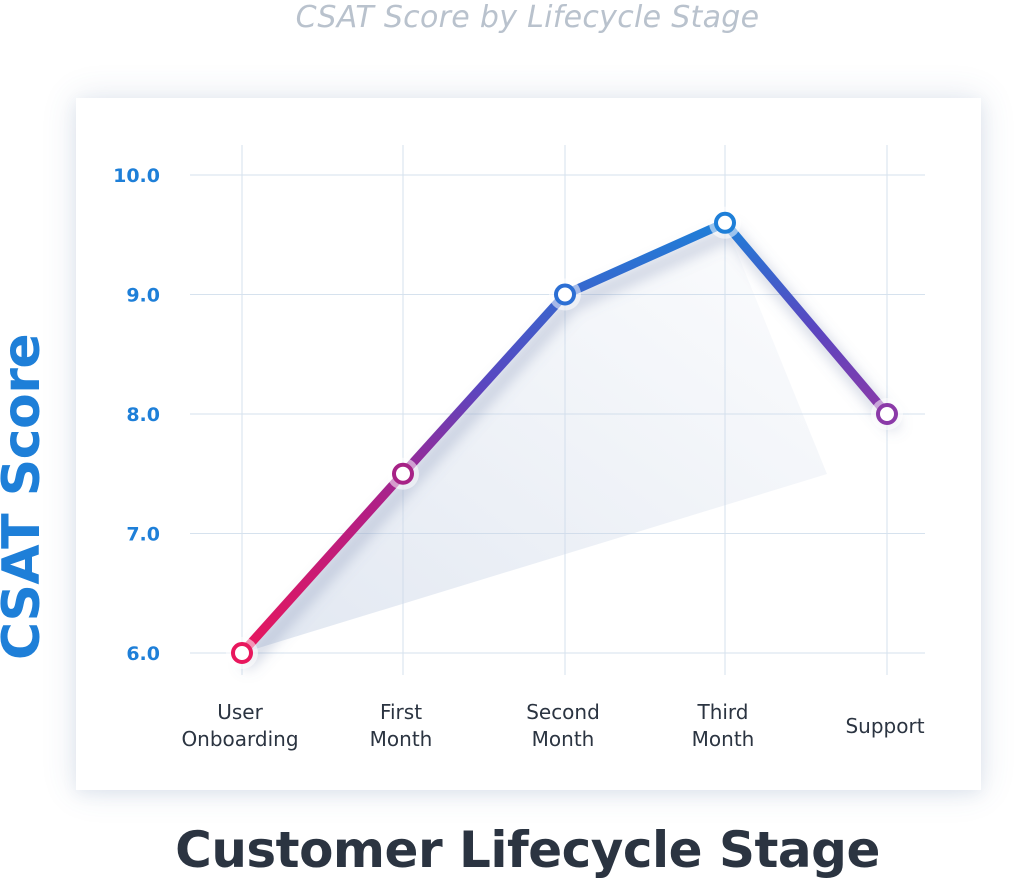 The image size is (1024, 883). I want to click on y-tick-label: 9.0, so click(143, 296).